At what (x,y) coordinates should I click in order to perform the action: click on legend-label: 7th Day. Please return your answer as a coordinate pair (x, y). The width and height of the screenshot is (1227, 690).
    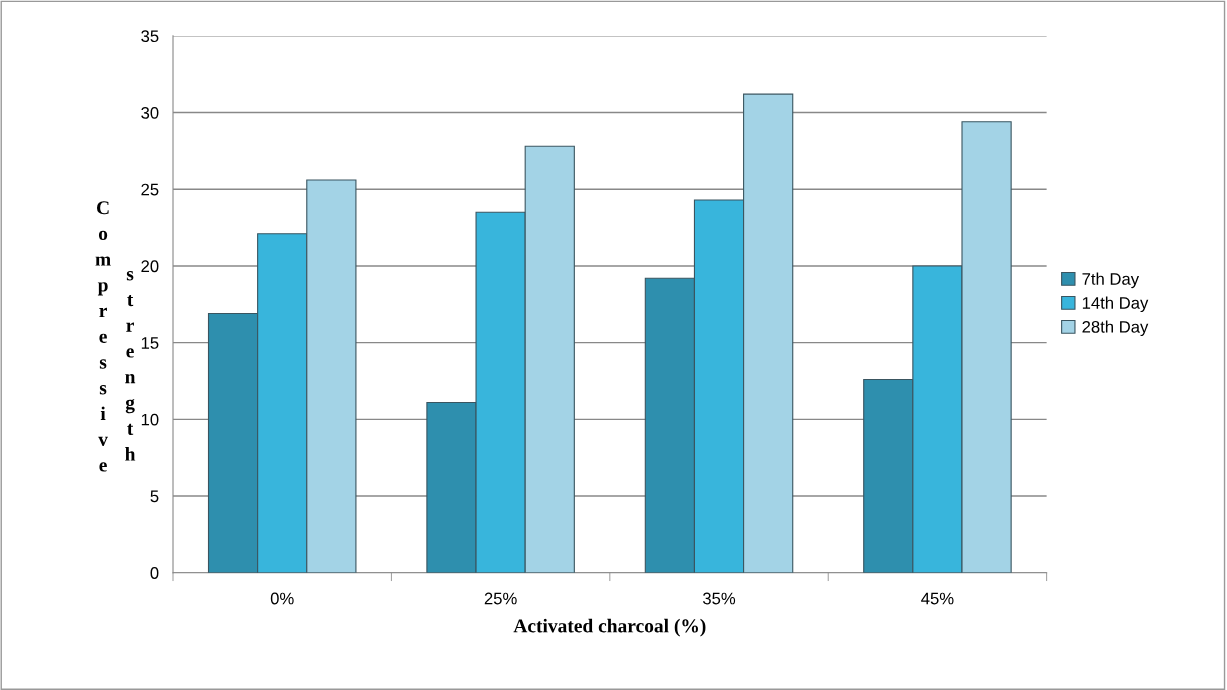
    Looking at the image, I should click on (1111, 280).